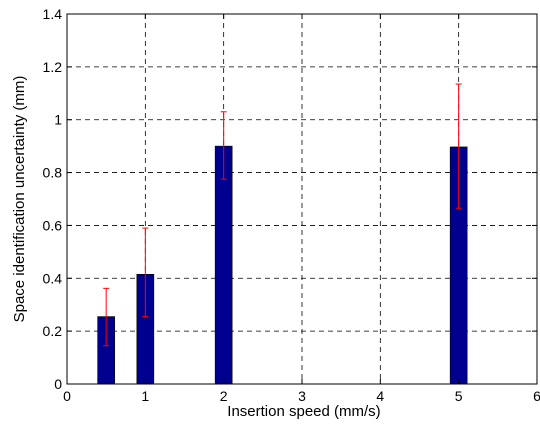  I want to click on x-tick-label: 6, so click(536, 396).